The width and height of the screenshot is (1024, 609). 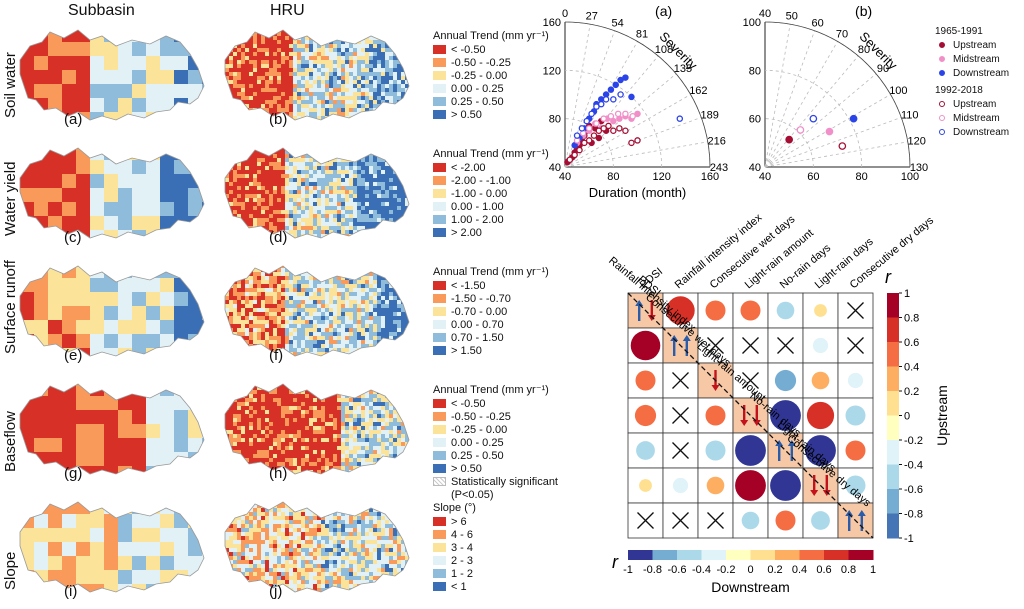 What do you see at coordinates (661, 177) in the screenshot?
I see `radial-tick-x: 120` at bounding box center [661, 177].